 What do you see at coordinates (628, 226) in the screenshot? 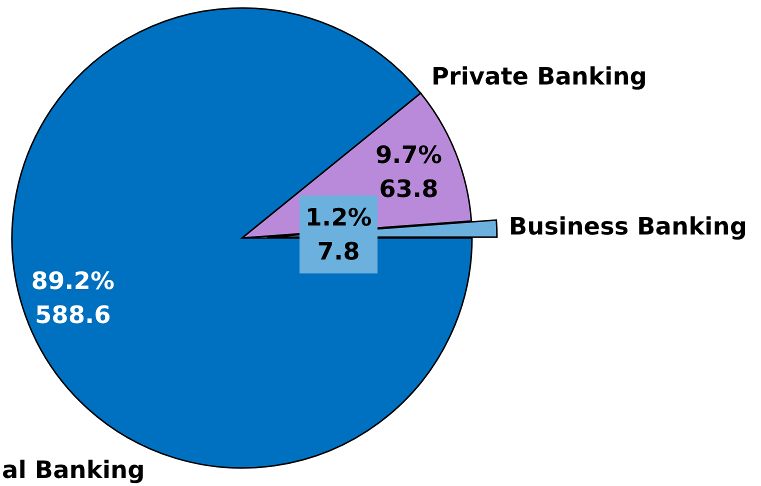
I see `slice-label: Business Banking` at bounding box center [628, 226].